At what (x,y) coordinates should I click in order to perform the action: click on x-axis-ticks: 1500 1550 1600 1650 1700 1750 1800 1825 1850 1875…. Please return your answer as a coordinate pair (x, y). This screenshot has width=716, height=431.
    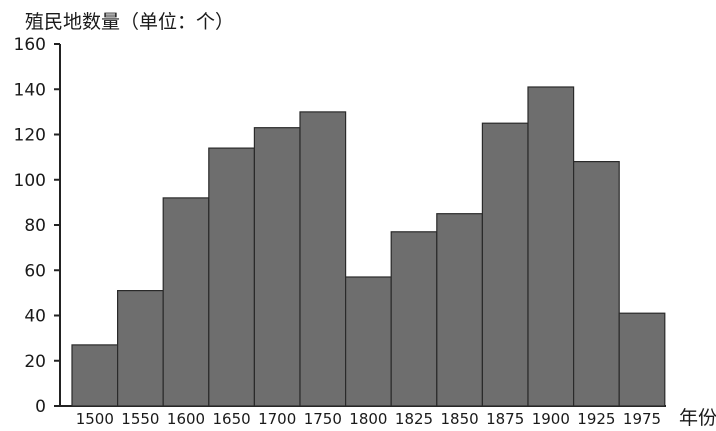
    Looking at the image, I should click on (368, 419).